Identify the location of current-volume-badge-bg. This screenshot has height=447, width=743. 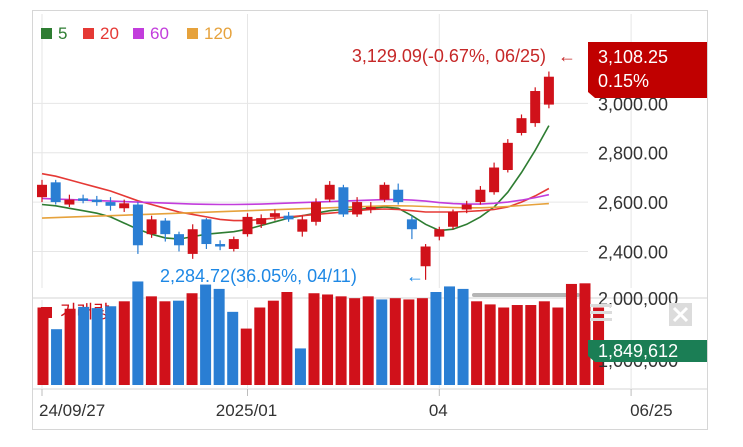
(647, 351).